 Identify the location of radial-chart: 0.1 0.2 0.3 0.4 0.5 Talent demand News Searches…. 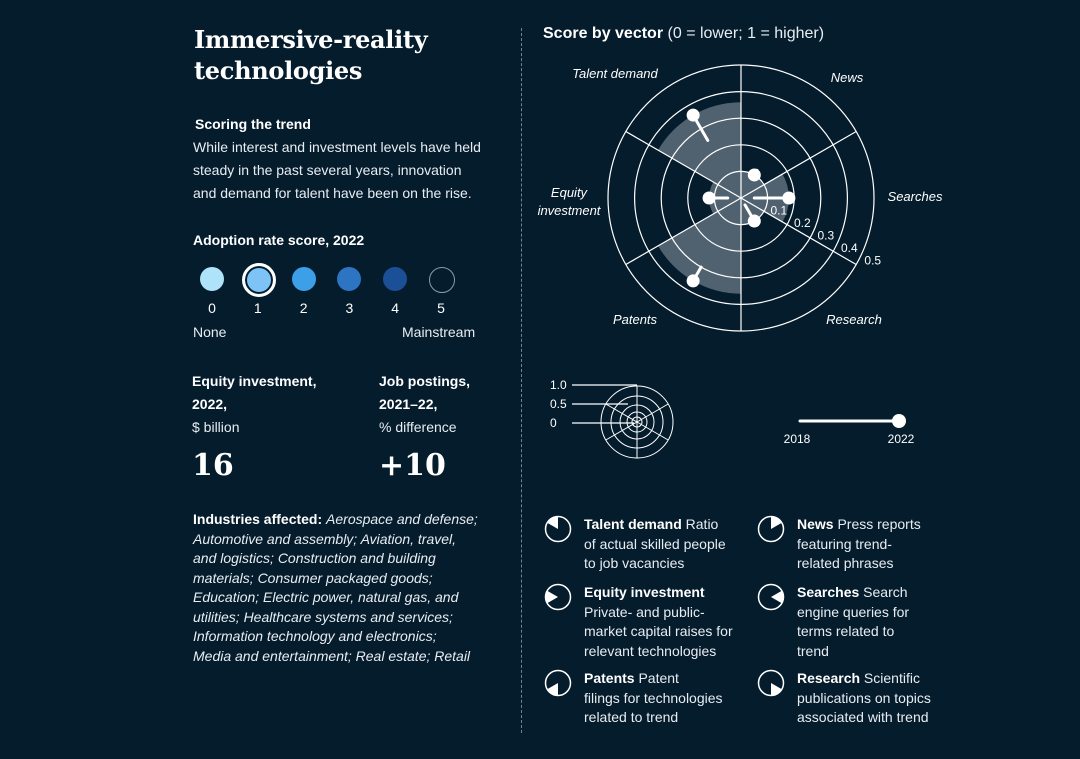
(740, 198).